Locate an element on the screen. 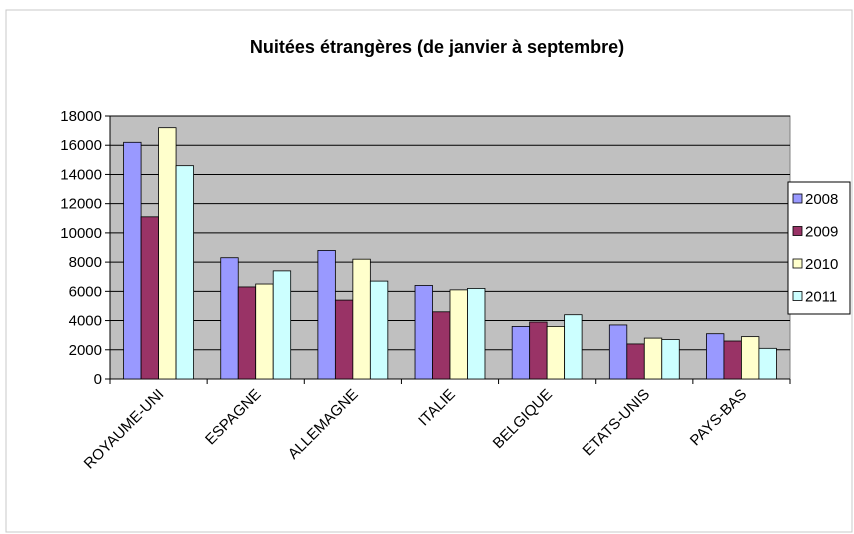  y-tick-label: 6000 is located at coordinates (85, 291).